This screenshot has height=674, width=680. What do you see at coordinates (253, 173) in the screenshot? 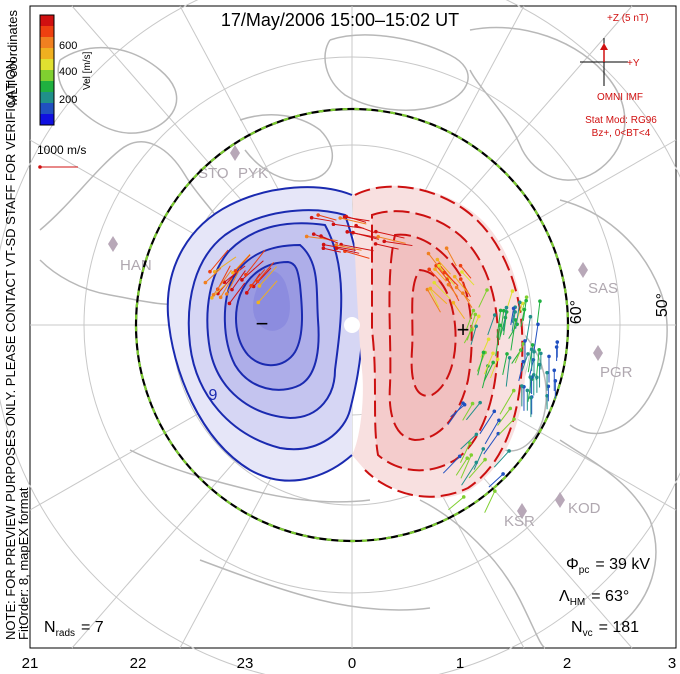
I see `station-label-pyk: PYK` at bounding box center [253, 173].